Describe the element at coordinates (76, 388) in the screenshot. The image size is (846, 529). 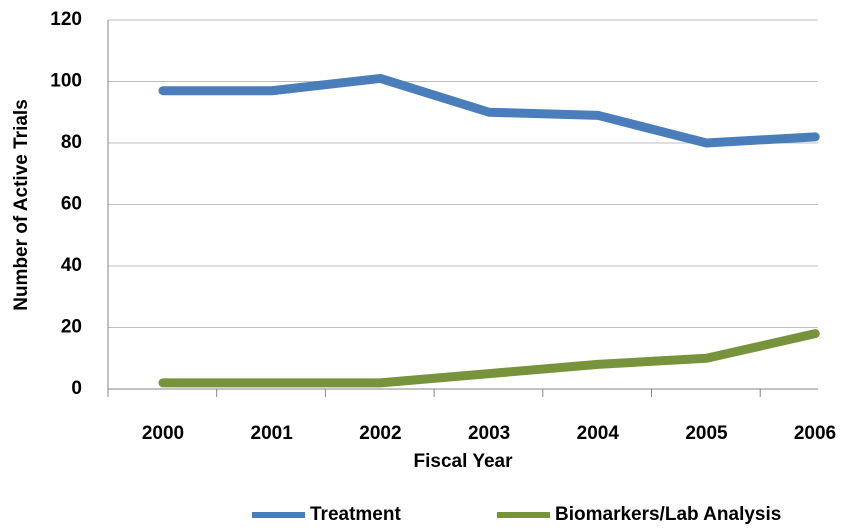
I see `y-tick-label: 0` at that location.